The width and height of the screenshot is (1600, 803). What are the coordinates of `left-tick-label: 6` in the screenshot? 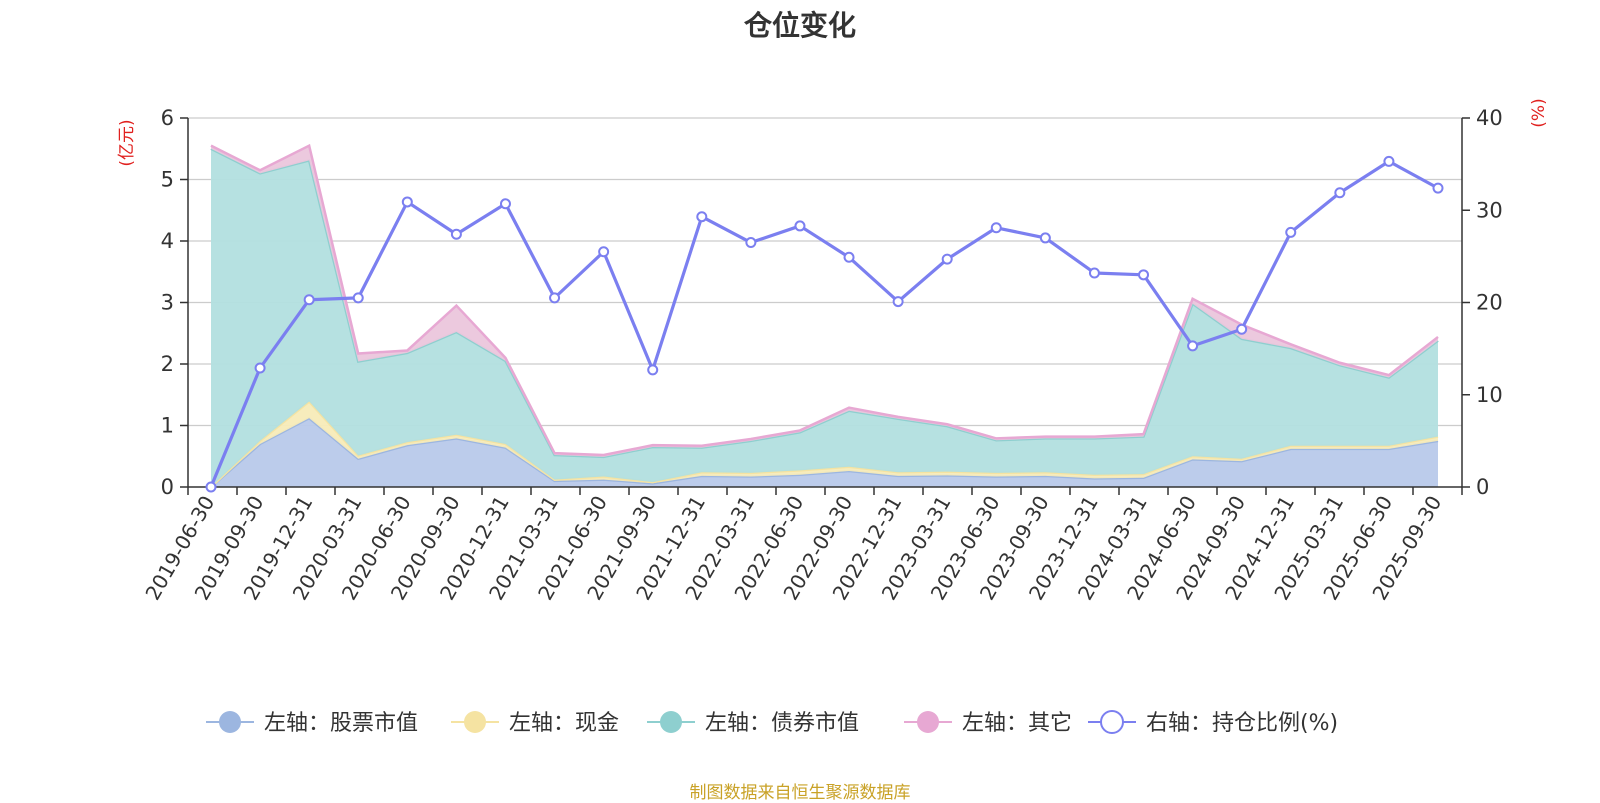 It's located at (167, 118).